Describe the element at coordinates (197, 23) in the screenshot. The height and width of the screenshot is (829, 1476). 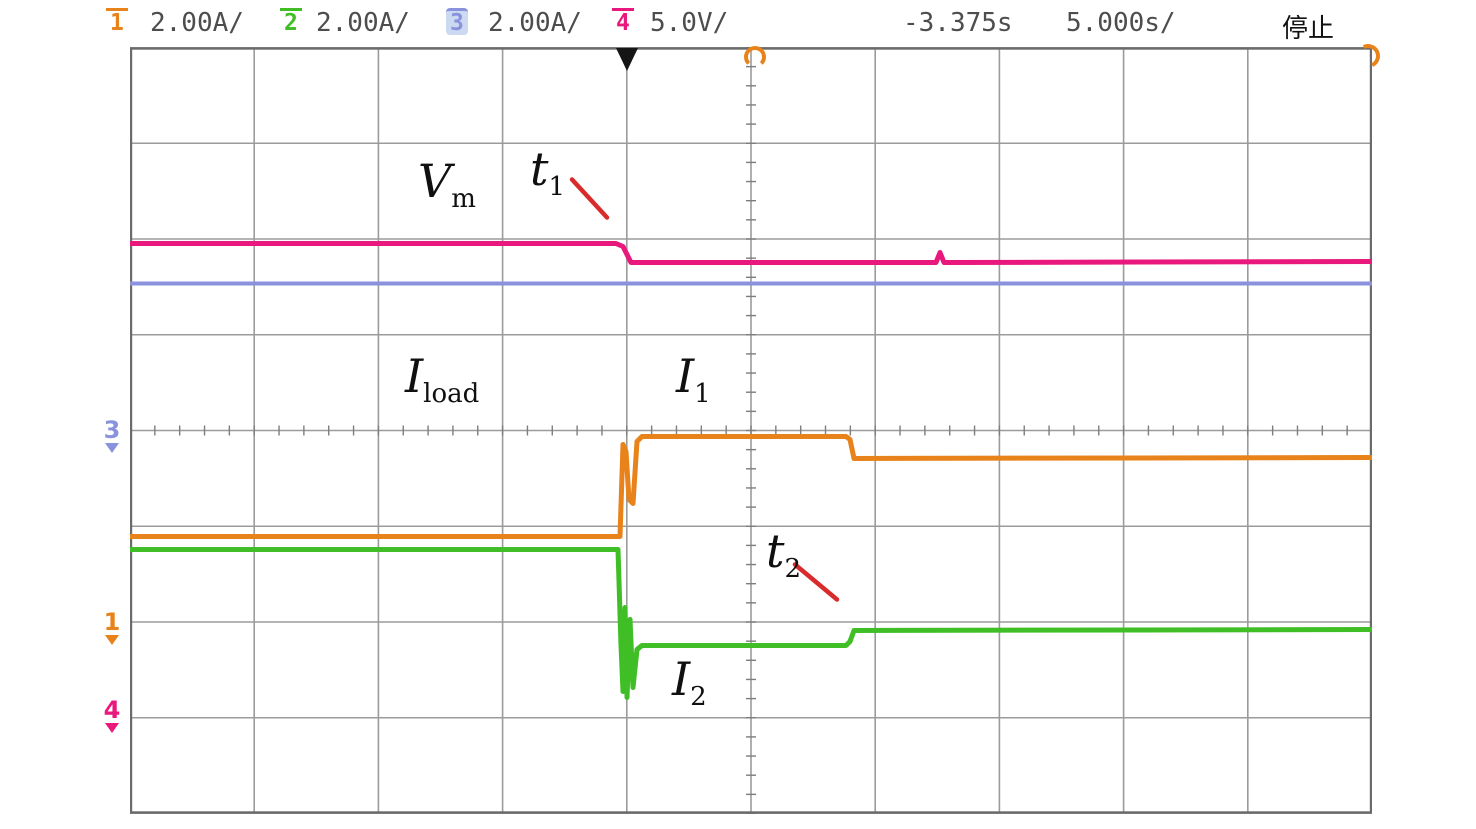
I see `channel-1-scale: 2.00A/` at that location.